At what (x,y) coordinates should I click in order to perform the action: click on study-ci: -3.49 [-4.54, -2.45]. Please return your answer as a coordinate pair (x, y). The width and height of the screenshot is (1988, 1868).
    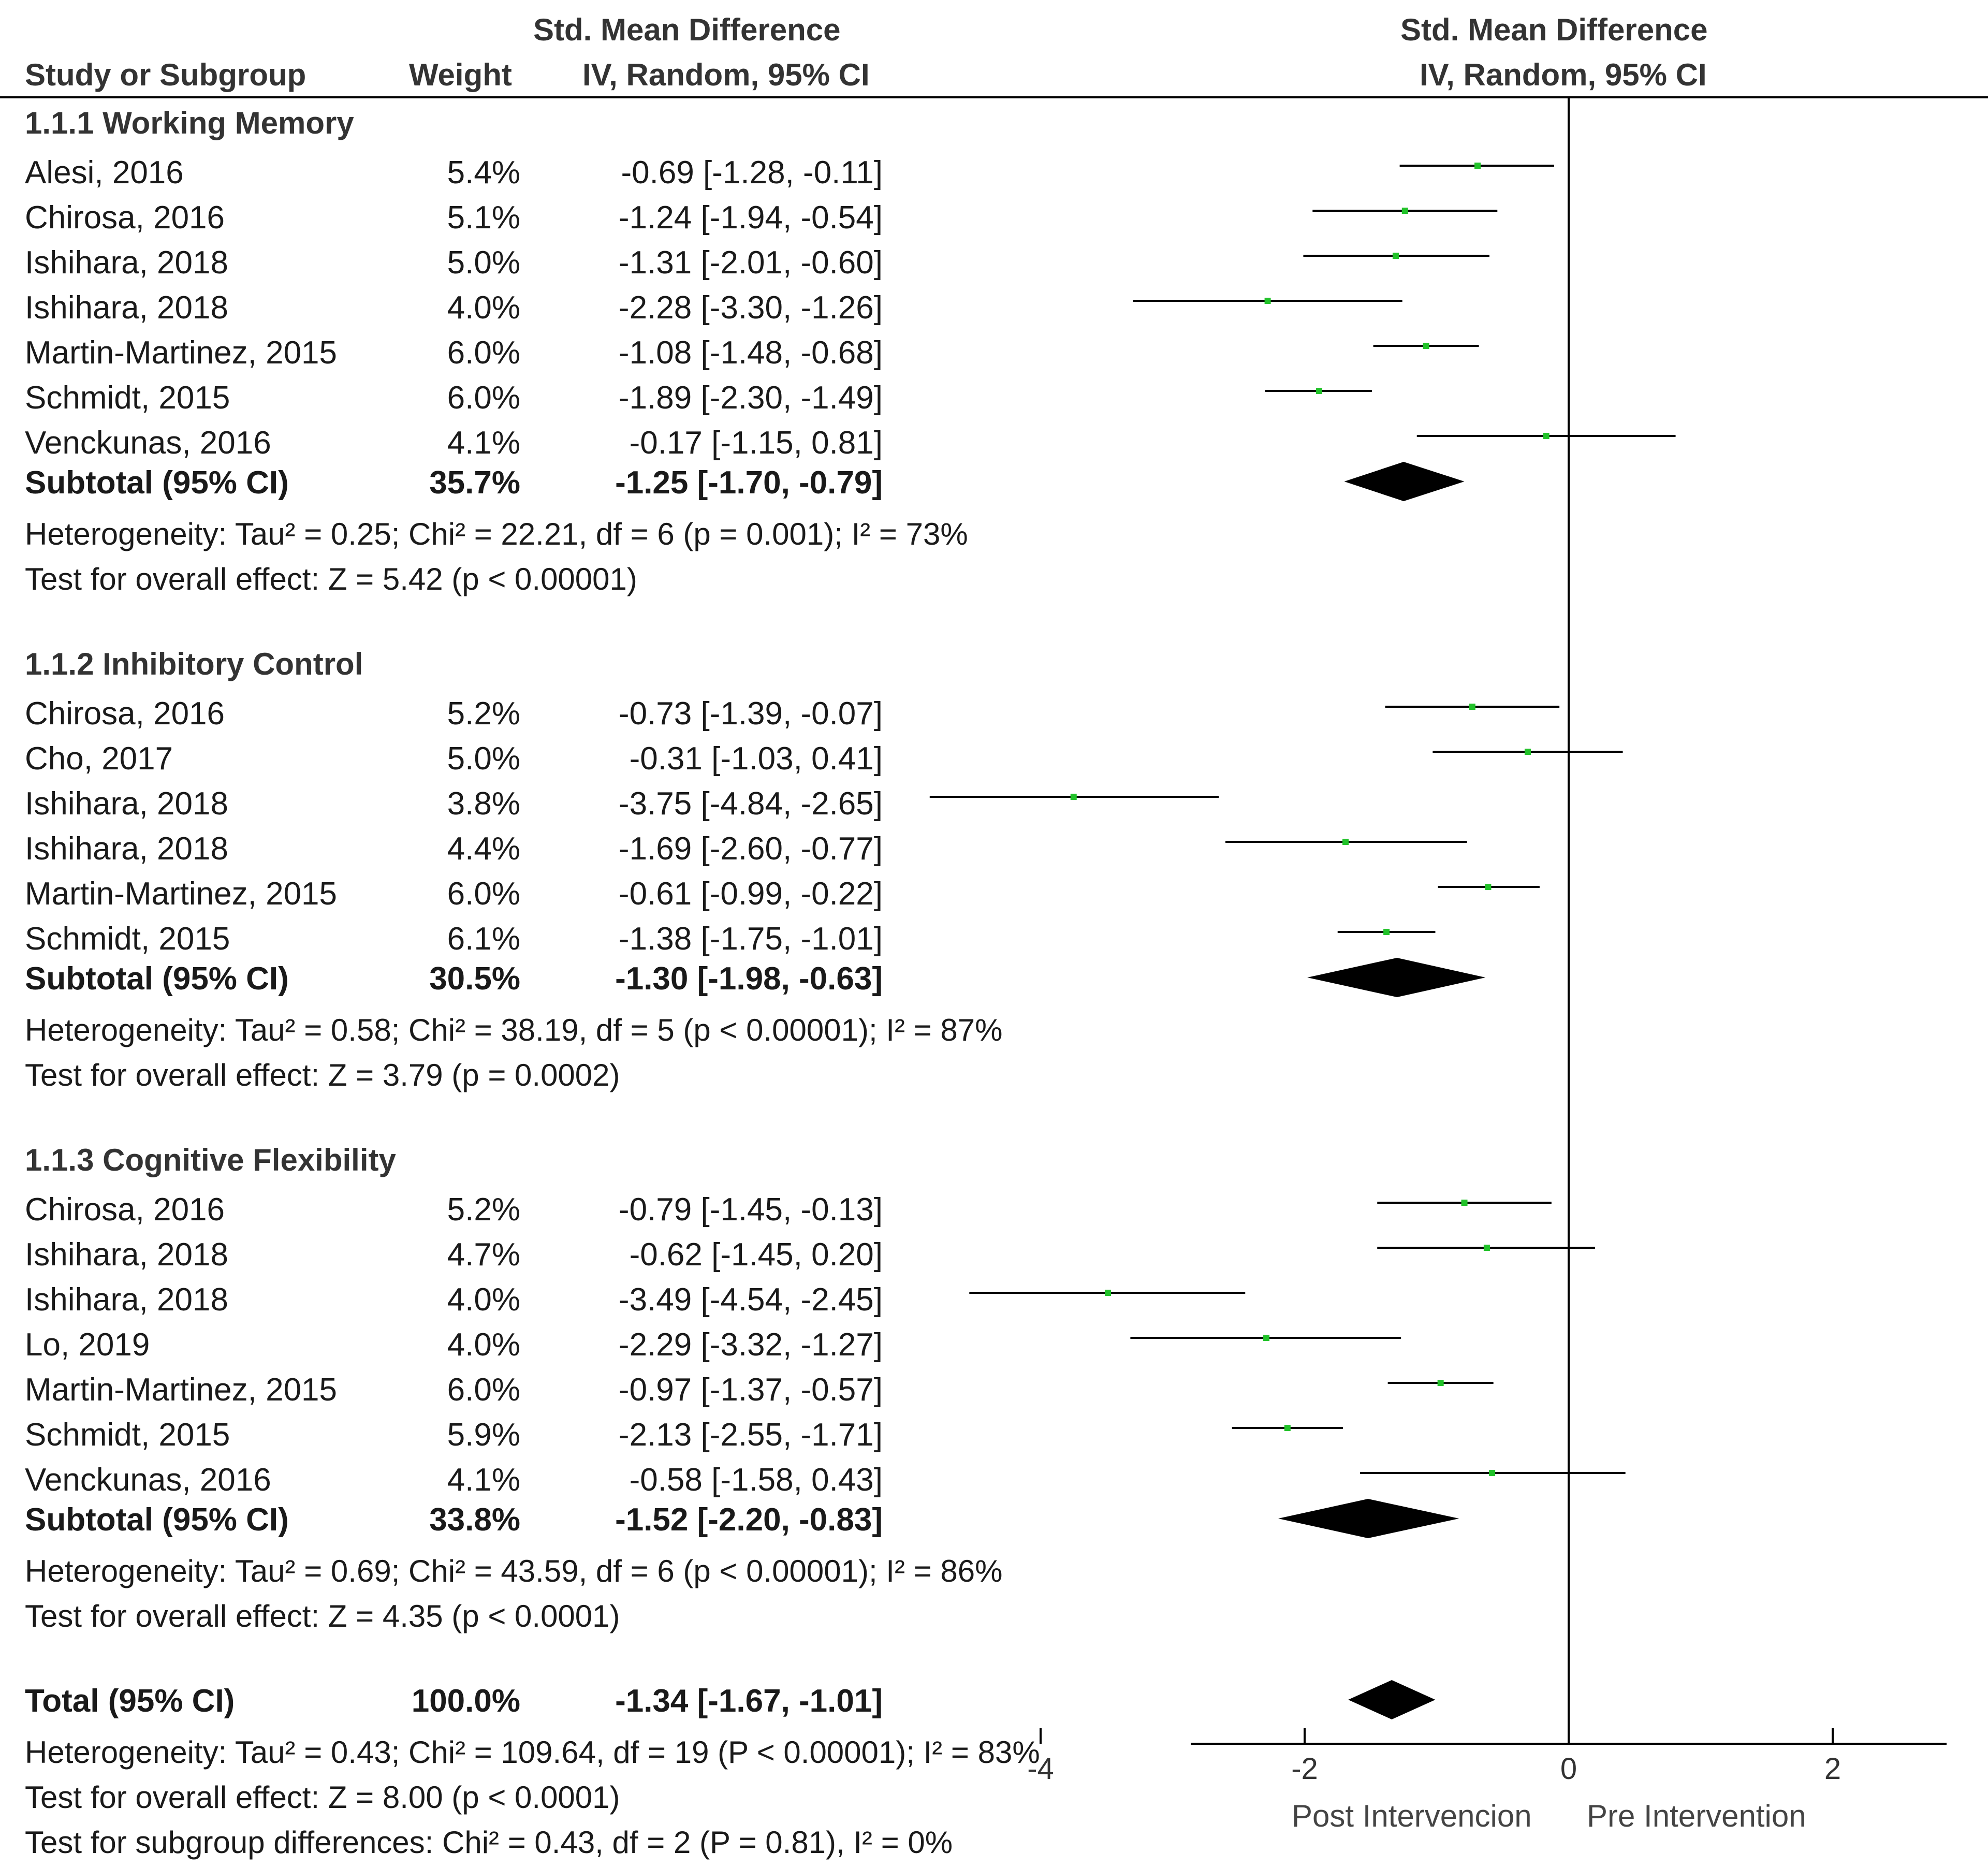
    Looking at the image, I should click on (750, 1300).